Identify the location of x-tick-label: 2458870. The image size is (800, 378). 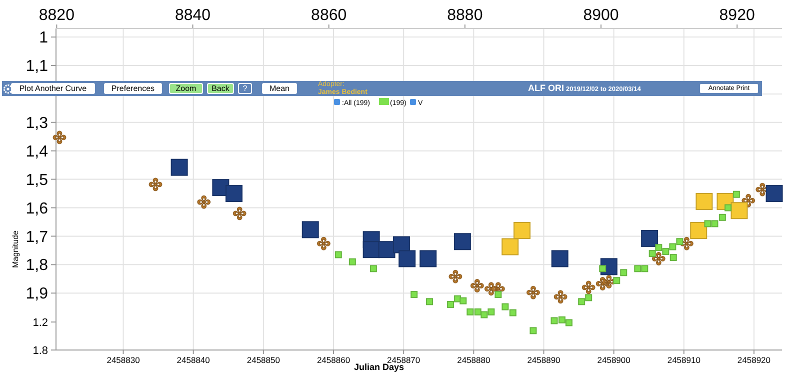
(403, 360).